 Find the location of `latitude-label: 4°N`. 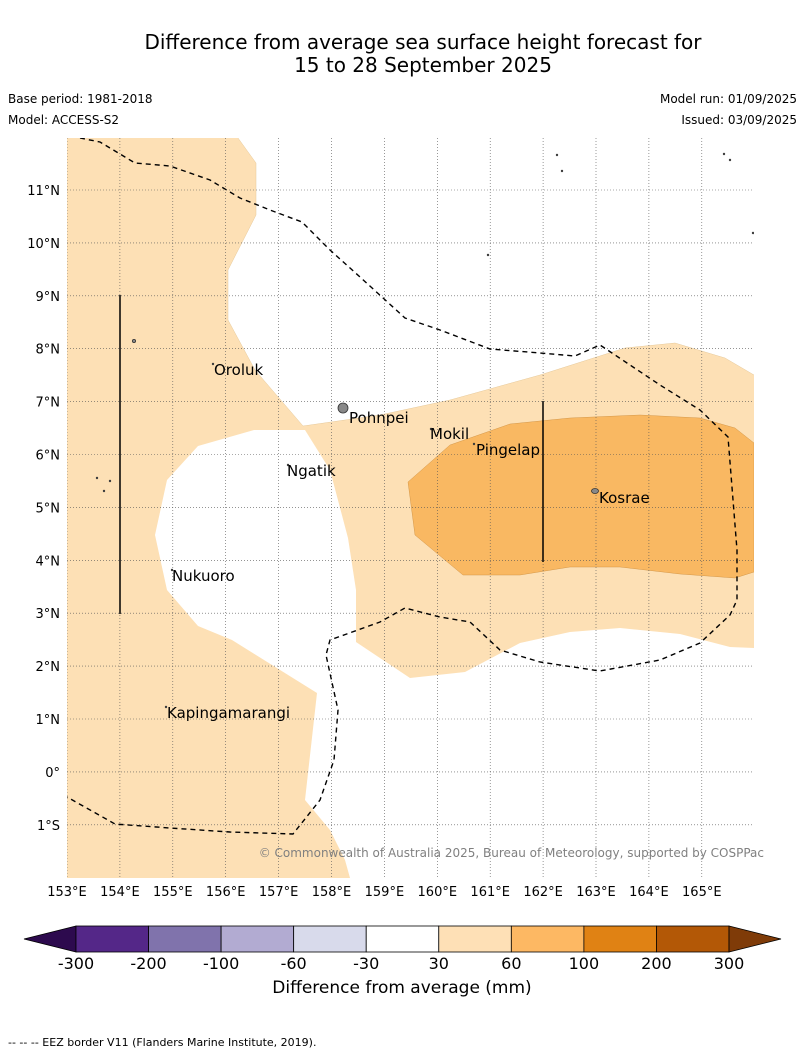

latitude-label: 4°N is located at coordinates (48, 561).